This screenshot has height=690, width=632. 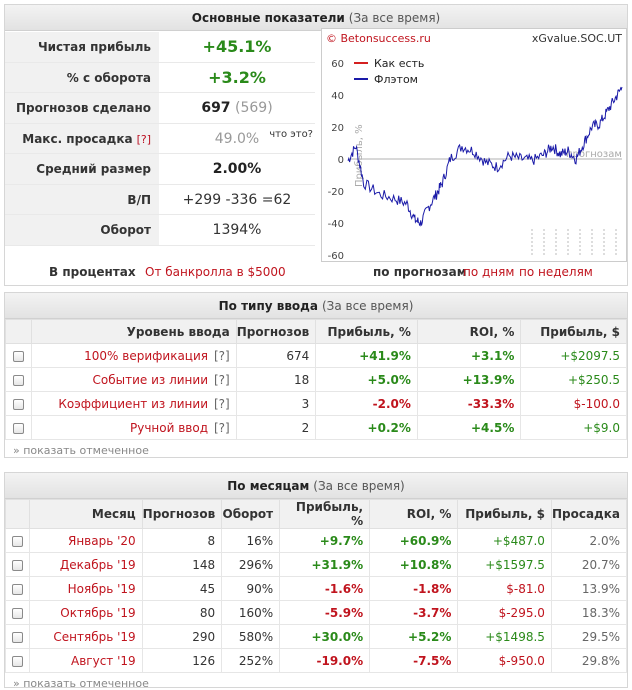 What do you see at coordinates (366, 427) in the screenshot?
I see `profit-pct: +0.2%` at bounding box center [366, 427].